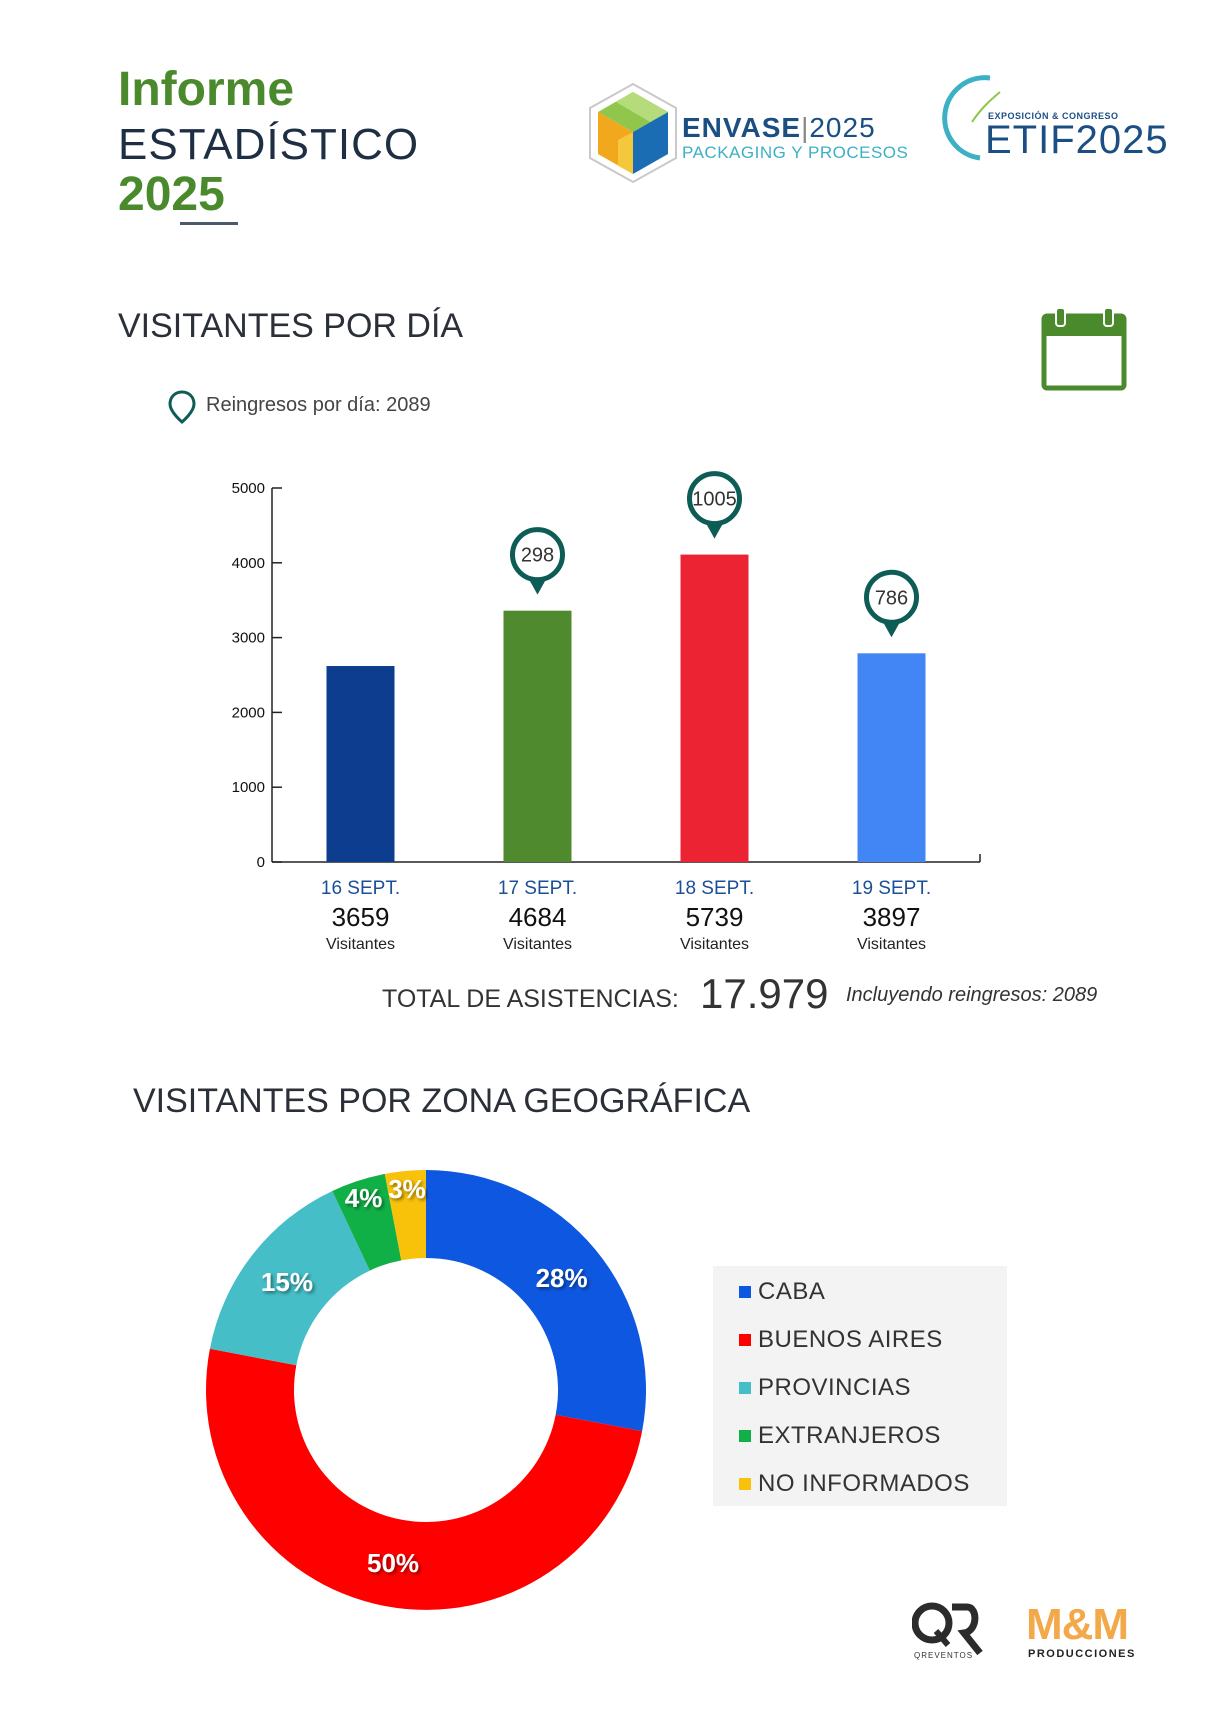 The height and width of the screenshot is (1711, 1210). Describe the element at coordinates (792, 1291) in the screenshot. I see `legend-label: CABA` at that location.